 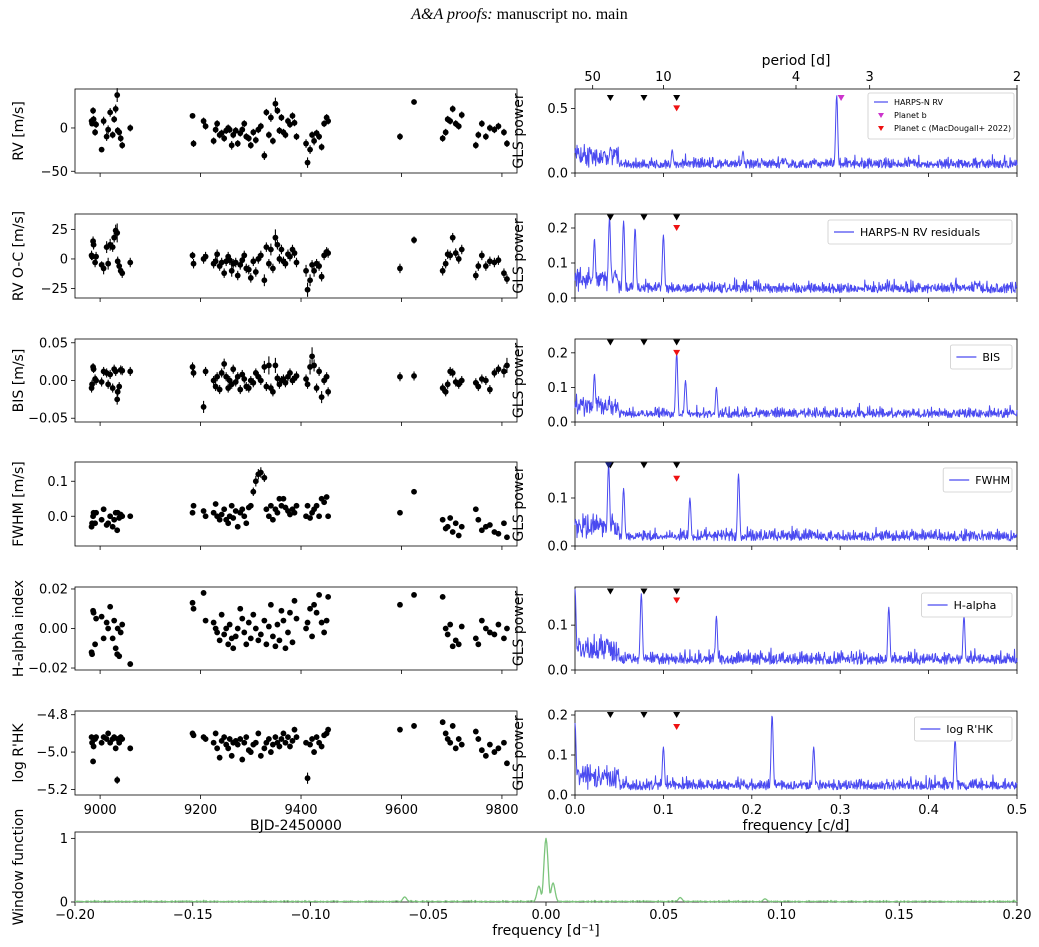 I want to click on y-tick-label: 0.02, so click(x=53, y=589).